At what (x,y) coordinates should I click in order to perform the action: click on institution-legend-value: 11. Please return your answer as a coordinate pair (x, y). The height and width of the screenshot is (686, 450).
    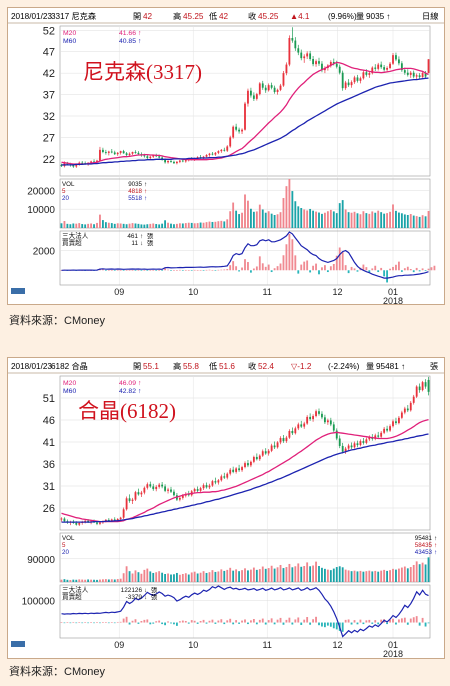
    Looking at the image, I should click on (134, 243).